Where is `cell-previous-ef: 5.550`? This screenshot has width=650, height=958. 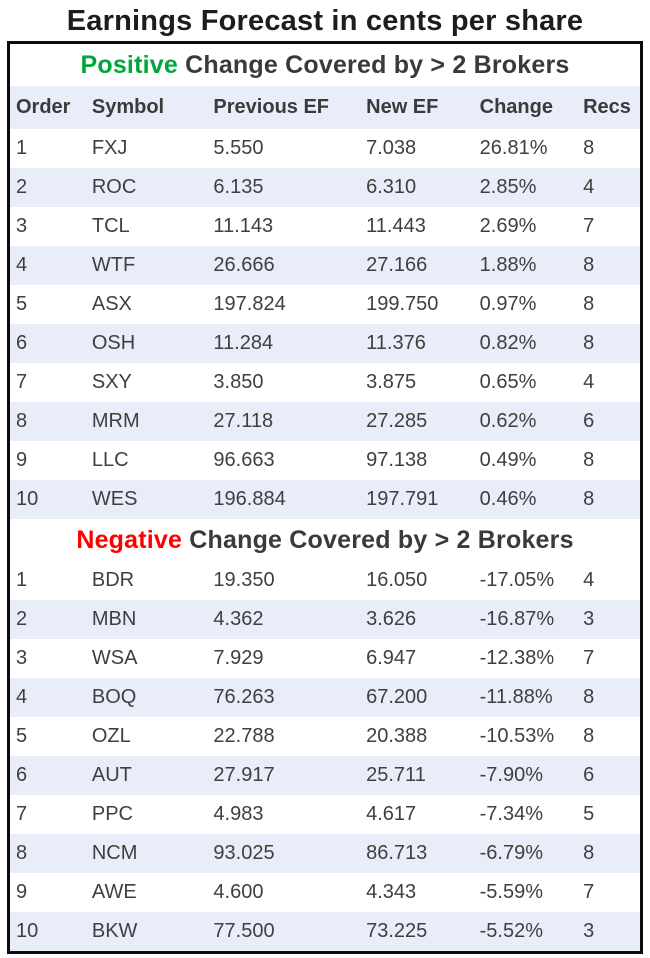 cell-previous-ef: 5.550 is located at coordinates (238, 148).